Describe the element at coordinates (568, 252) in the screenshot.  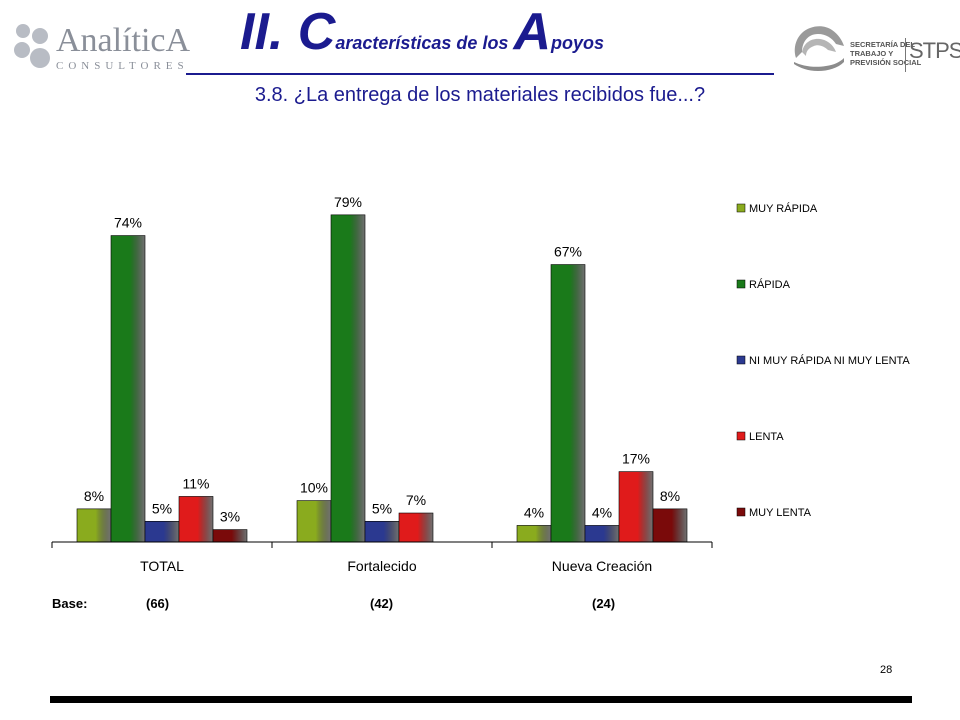
I see `data-label: 67%` at that location.